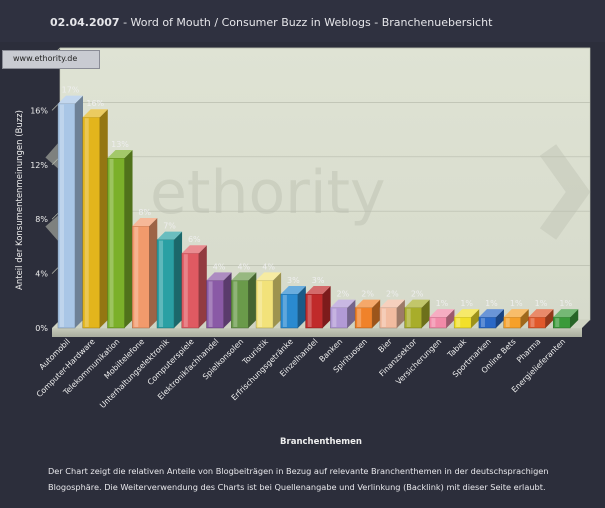 The width and height of the screenshot is (605, 508). Describe the element at coordinates (45, 58) in the screenshot. I see `url-text: www.ethority.de` at that location.